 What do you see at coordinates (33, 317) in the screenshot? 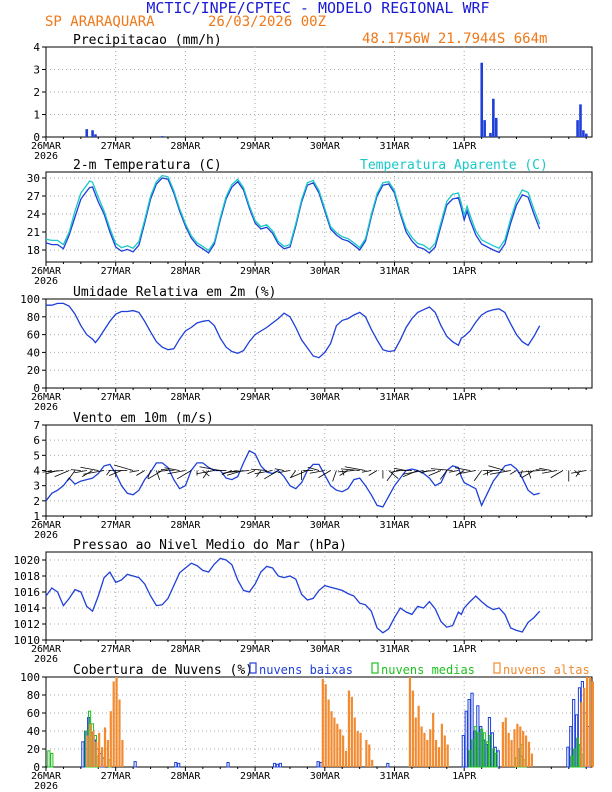
I see `rh-ytick-label: 80` at bounding box center [33, 317].